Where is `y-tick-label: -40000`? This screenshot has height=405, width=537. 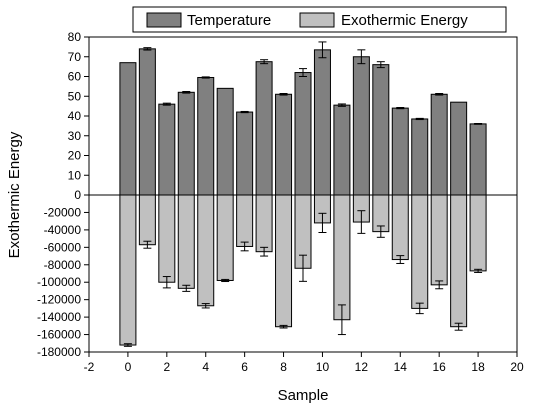 y-tick-label: -40000 is located at coordinates (63, 230).